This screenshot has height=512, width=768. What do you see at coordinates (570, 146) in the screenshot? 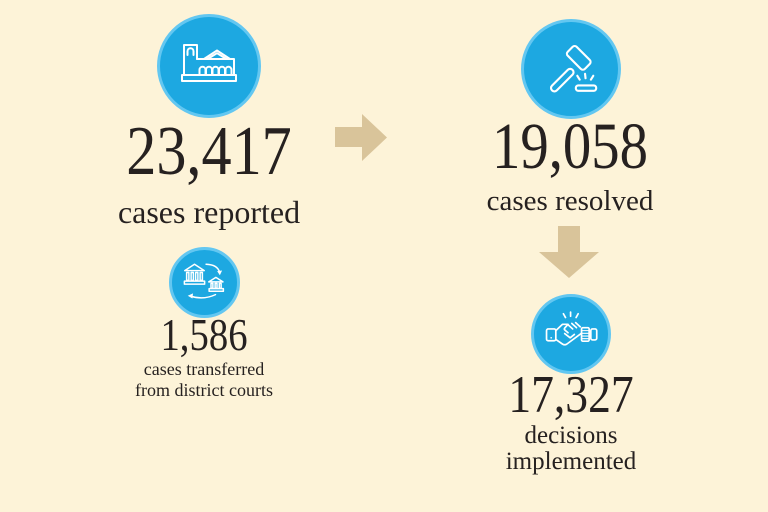
I see `cases-resolved-value: 19,058` at bounding box center [570, 146].